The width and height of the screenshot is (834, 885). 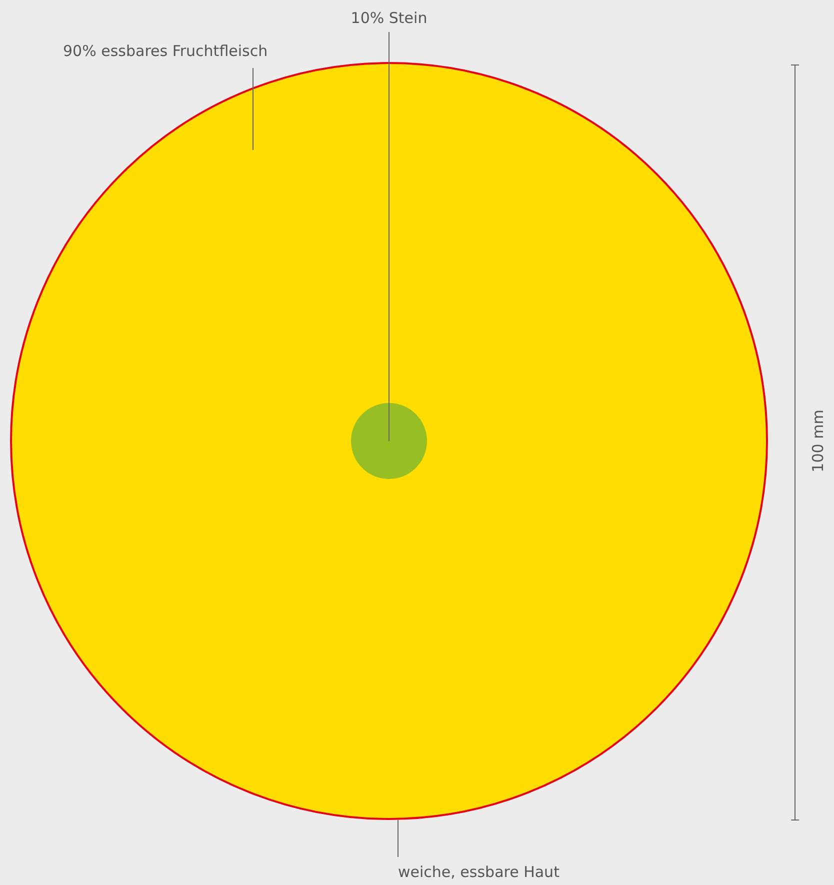 What do you see at coordinates (367, 18) in the screenshot?
I see `data-label: 10%` at bounding box center [367, 18].